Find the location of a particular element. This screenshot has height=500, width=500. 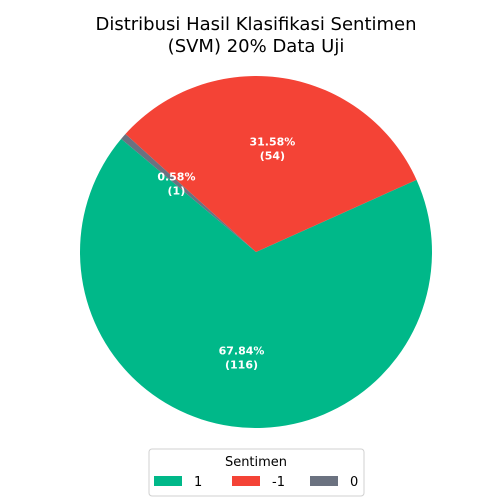

slice-label-1: 31.58% (54) is located at coordinates (272, 149).